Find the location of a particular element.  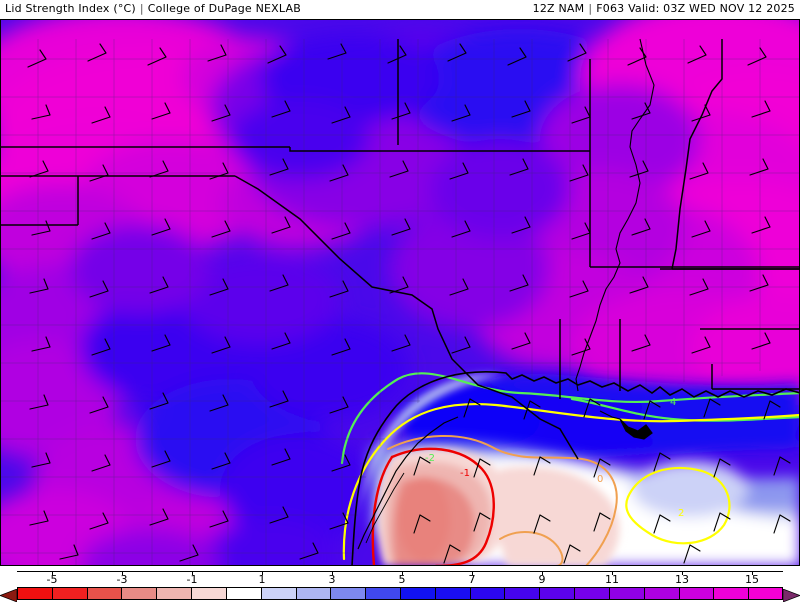

colorbar: -5 -3 -1 1 3 5 7 9 11 13 15 is located at coordinates (400, 584).